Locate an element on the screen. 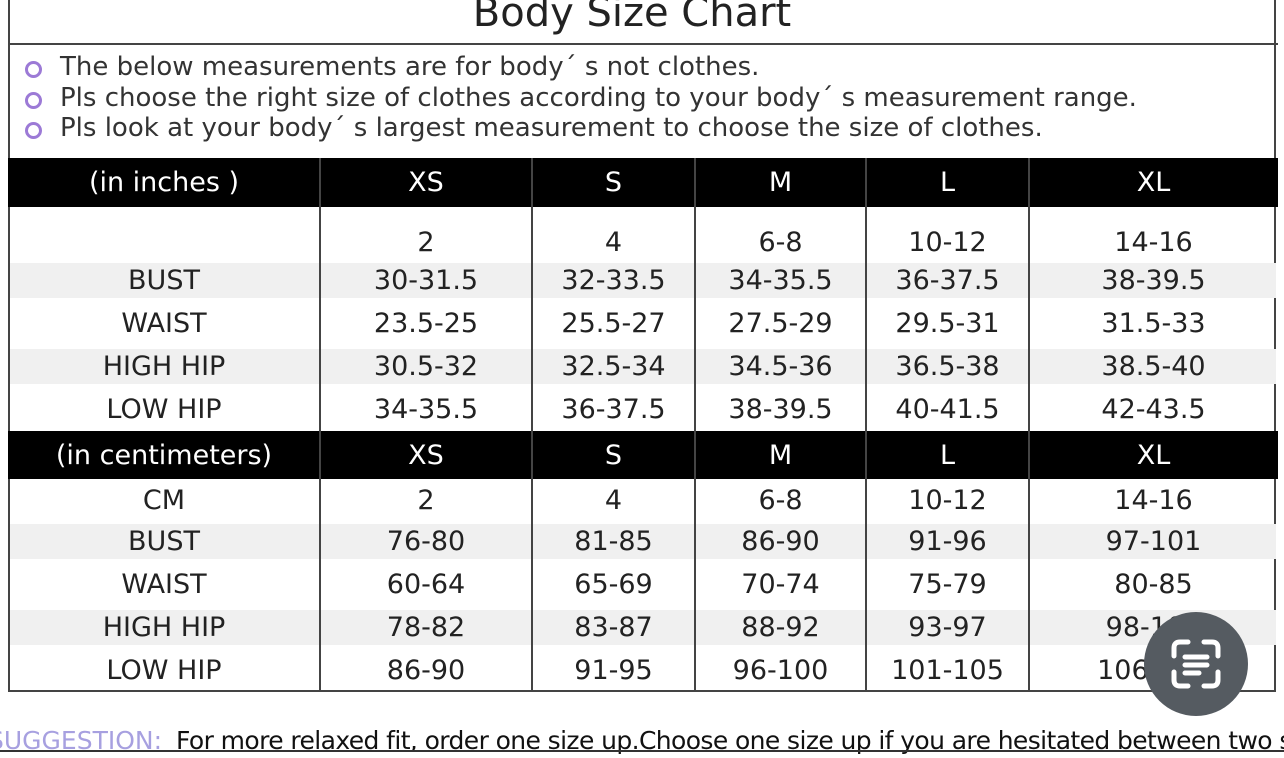  size-value: 78-82 is located at coordinates (426, 627).